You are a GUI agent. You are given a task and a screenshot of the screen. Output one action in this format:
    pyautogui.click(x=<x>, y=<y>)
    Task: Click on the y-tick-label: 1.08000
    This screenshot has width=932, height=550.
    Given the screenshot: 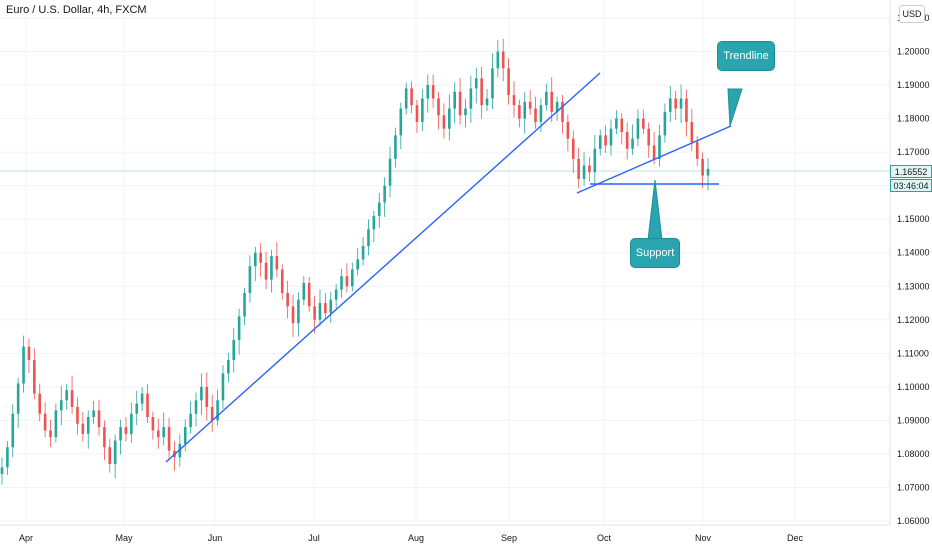 What is the action you would take?
    pyautogui.click(x=913, y=454)
    